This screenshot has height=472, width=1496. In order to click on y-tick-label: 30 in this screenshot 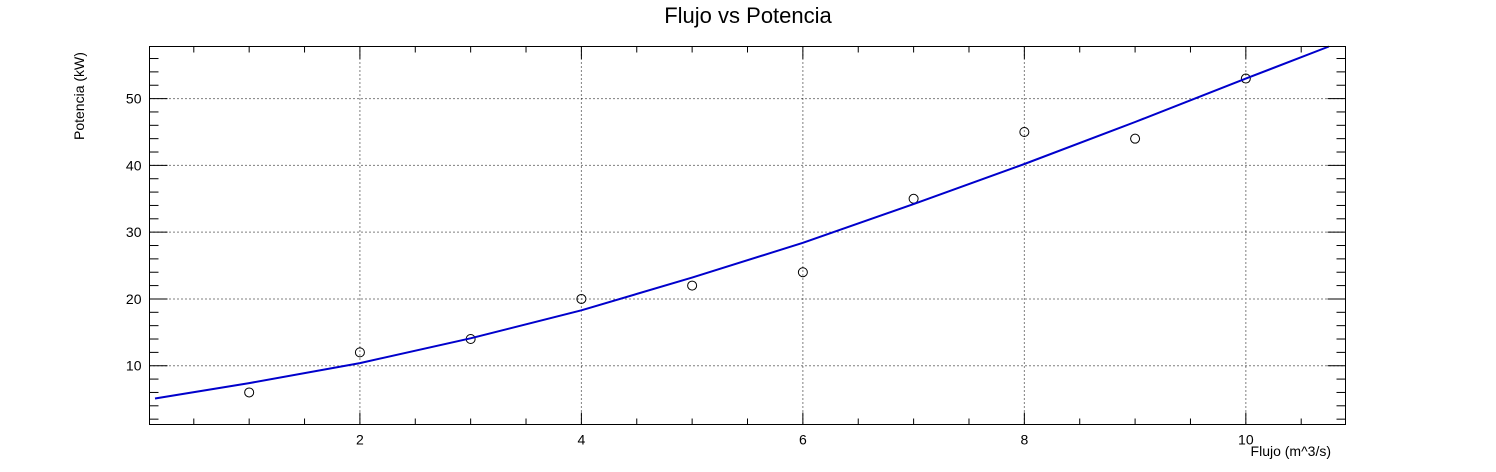, I will do `click(134, 232)`.